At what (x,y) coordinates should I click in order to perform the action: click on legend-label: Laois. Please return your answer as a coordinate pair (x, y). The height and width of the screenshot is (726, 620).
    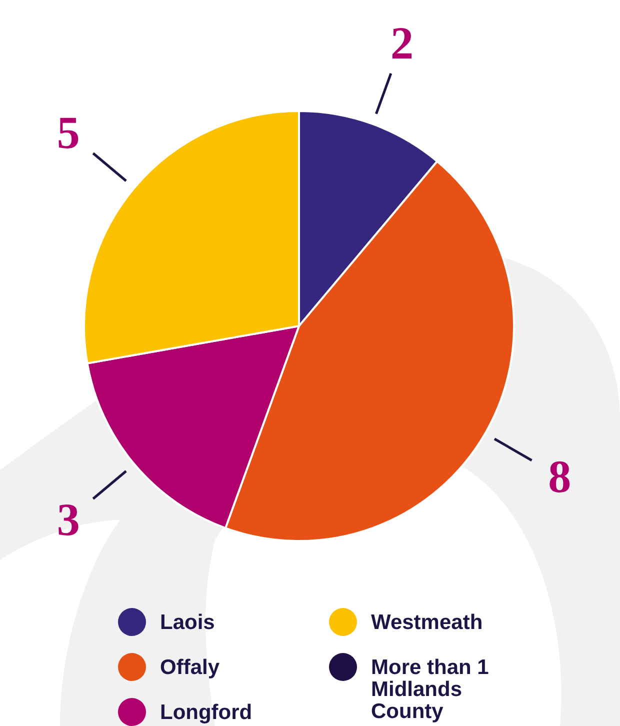
    Looking at the image, I should click on (187, 622).